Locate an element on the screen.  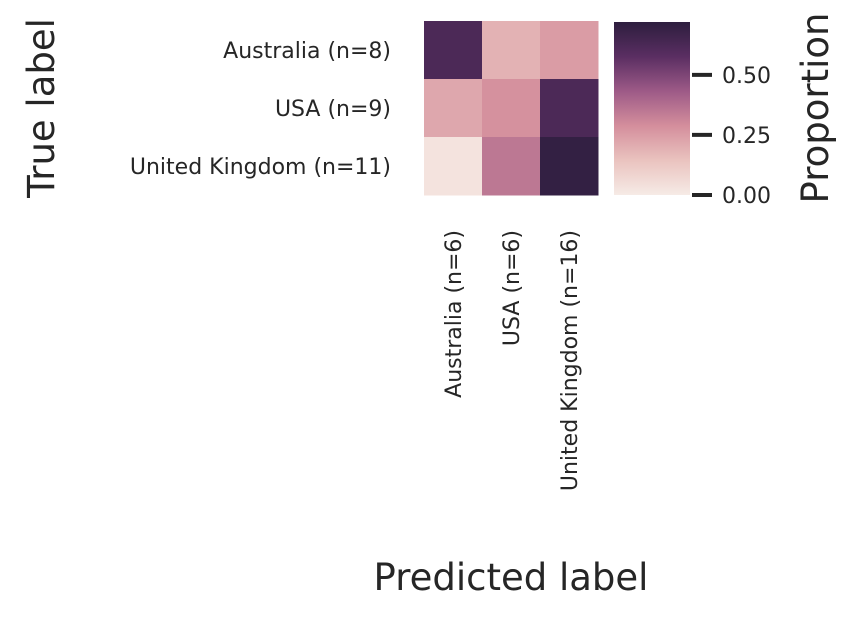
colorbar-title: Proportion is located at coordinates (815, 108).